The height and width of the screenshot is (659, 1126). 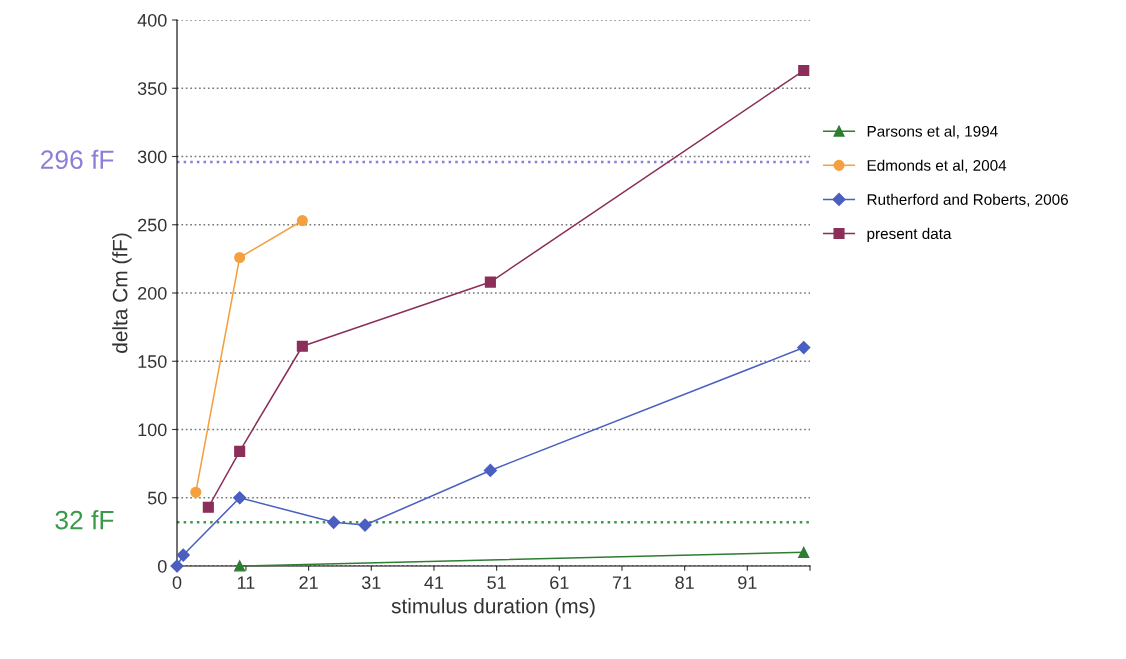 I want to click on y-axis-title: delta Cm (fF), so click(x=122, y=293).